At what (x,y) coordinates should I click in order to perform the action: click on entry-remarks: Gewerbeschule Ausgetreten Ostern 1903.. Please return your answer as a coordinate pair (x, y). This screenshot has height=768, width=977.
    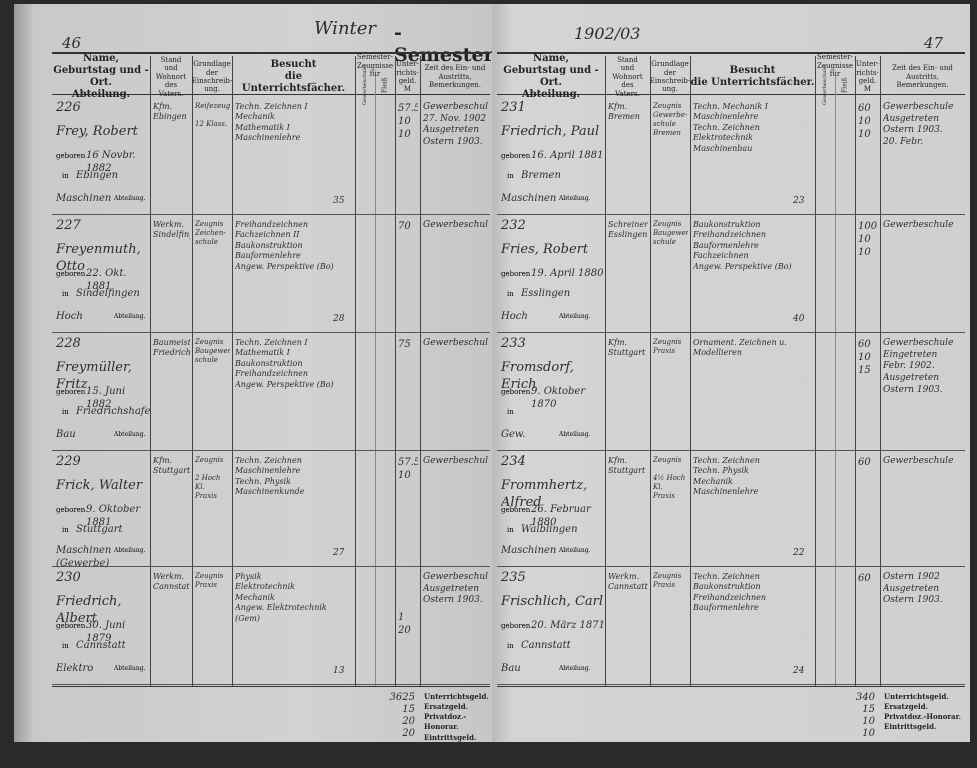
    Looking at the image, I should click on (455, 589).